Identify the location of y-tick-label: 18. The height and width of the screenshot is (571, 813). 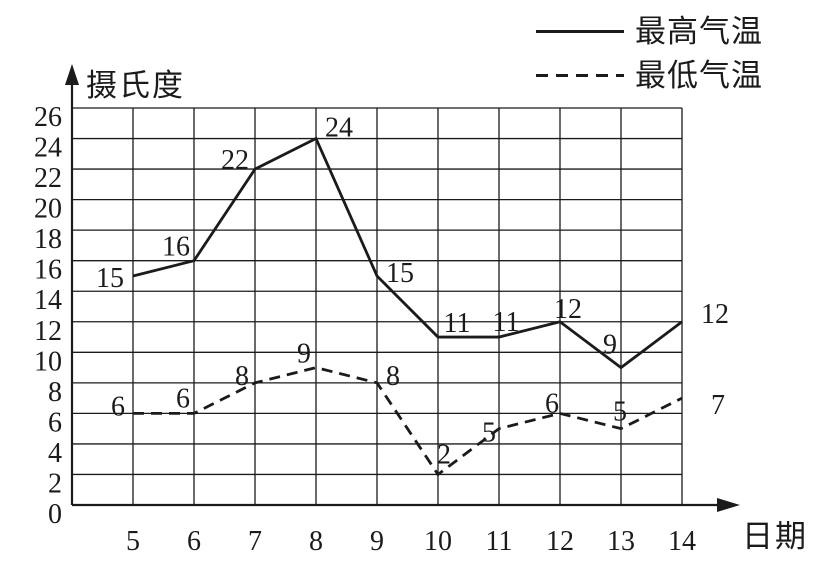
(48, 239).